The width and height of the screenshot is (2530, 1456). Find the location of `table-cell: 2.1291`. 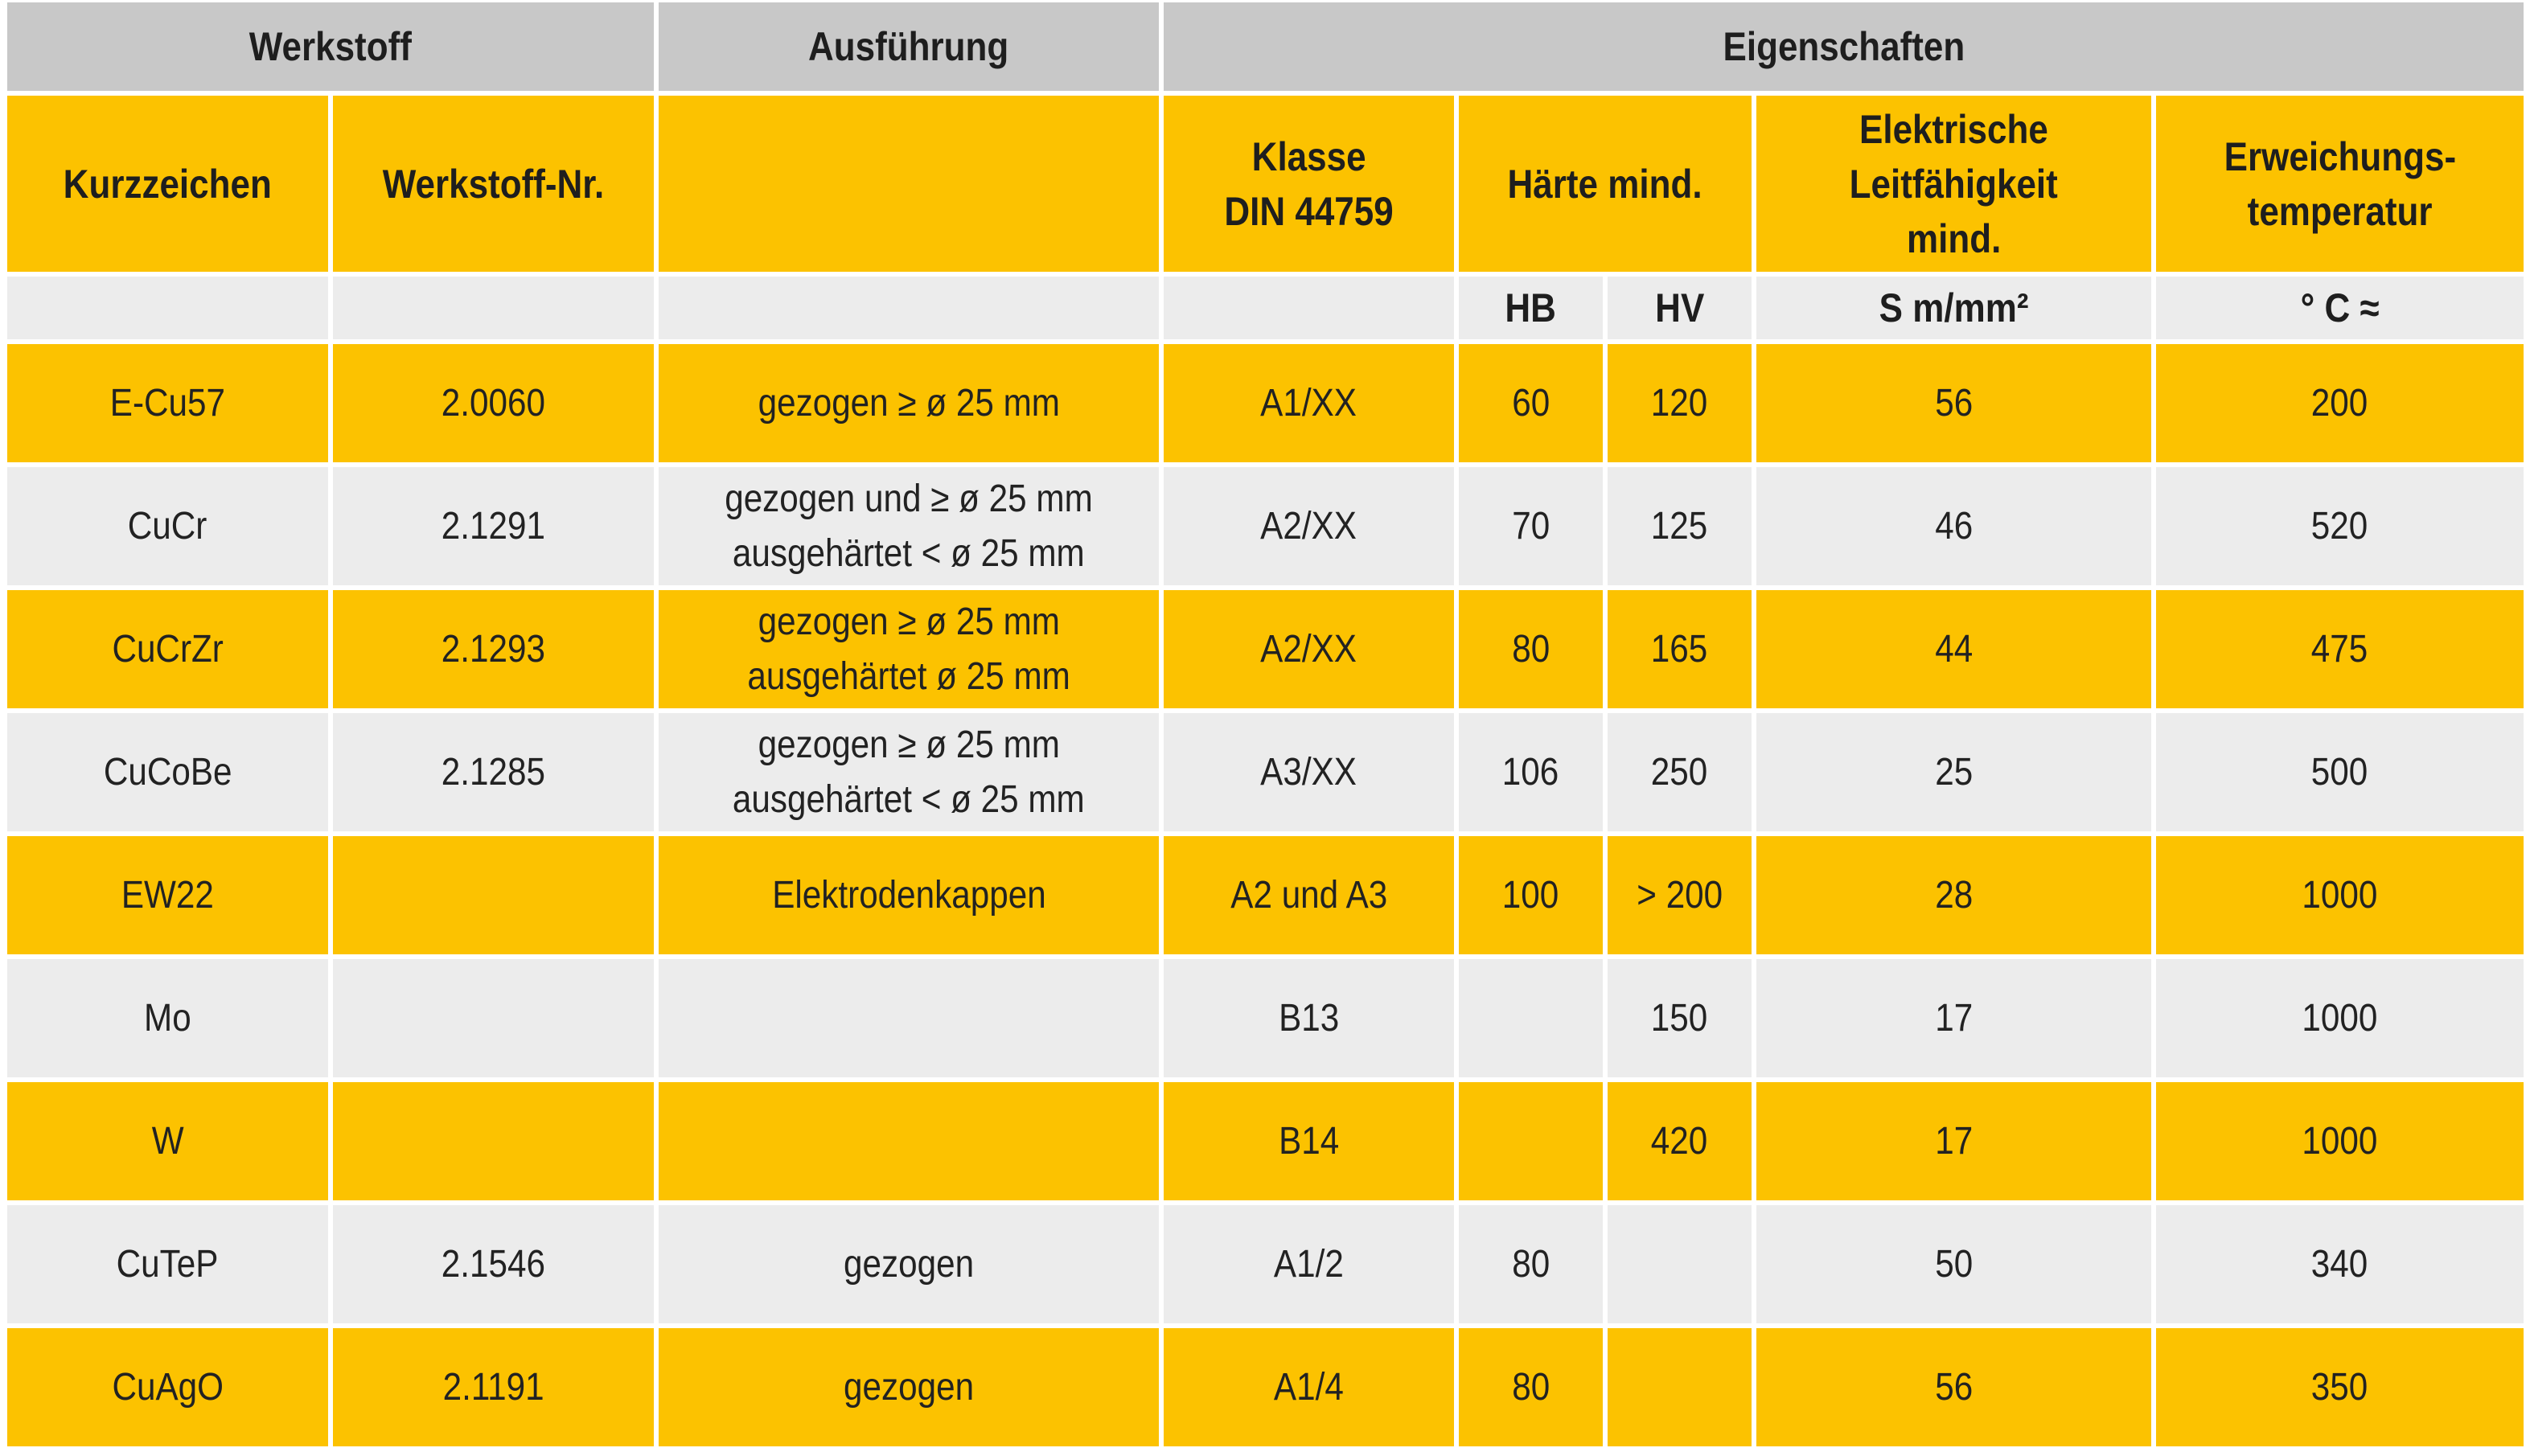

table-cell: 2.1291 is located at coordinates (493, 526).